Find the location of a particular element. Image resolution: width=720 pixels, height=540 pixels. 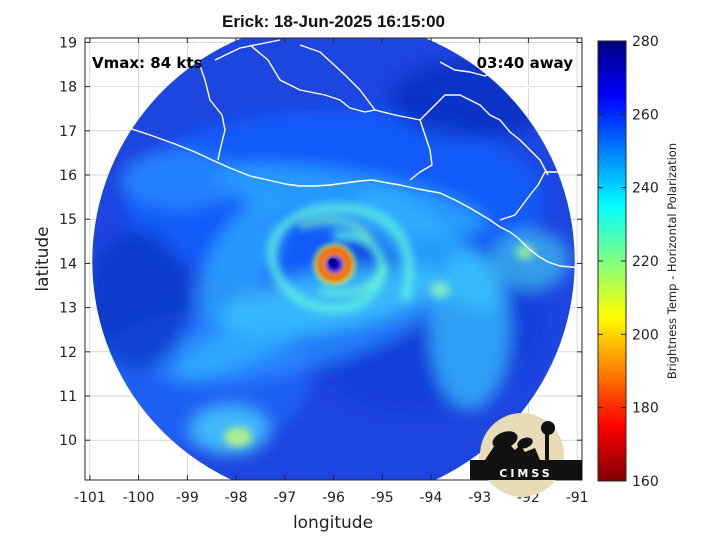

state-border-guerrero-oaxaca is located at coordinates (211, 99).